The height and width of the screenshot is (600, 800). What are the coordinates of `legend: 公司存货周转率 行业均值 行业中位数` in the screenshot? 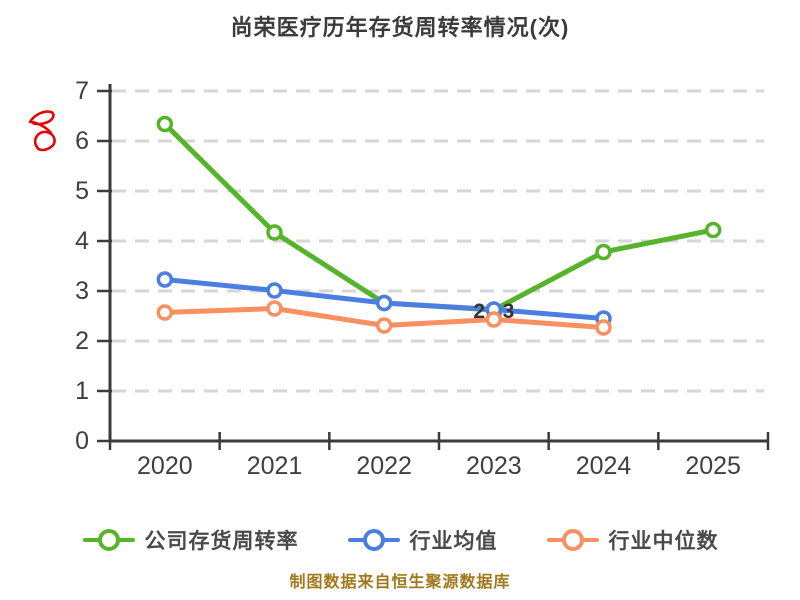 It's located at (400, 540).